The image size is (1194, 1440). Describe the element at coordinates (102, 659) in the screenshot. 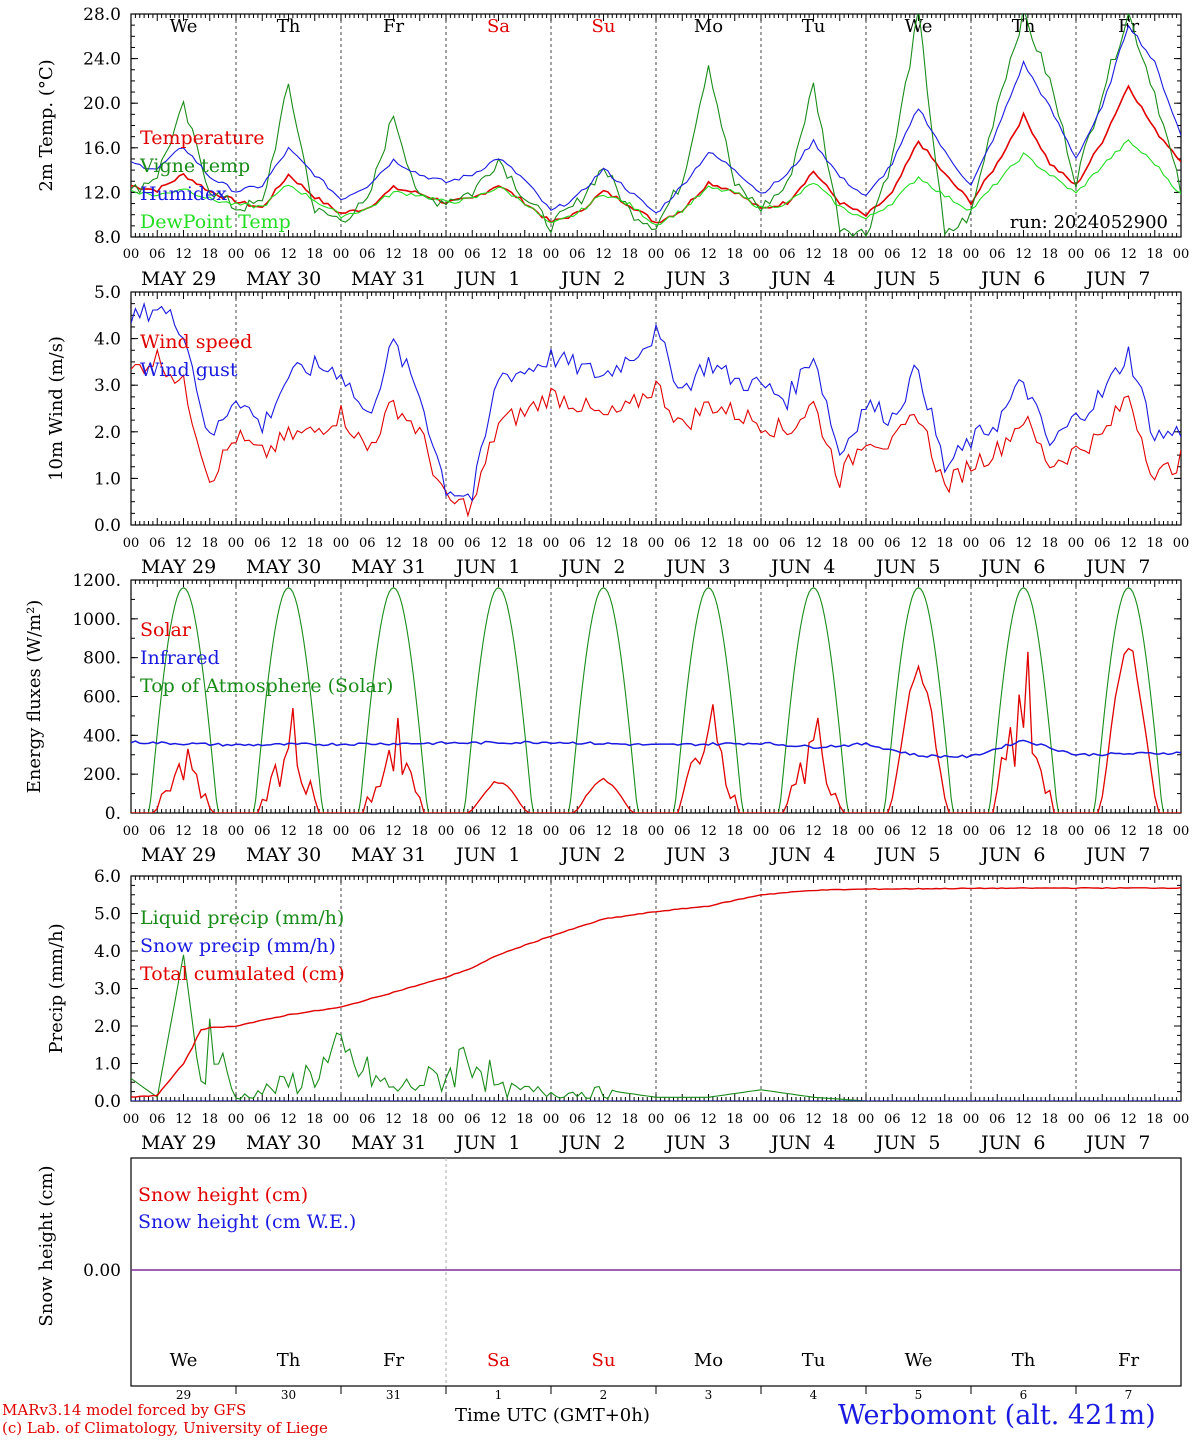

I see `y-tick-label: 800.` at that location.